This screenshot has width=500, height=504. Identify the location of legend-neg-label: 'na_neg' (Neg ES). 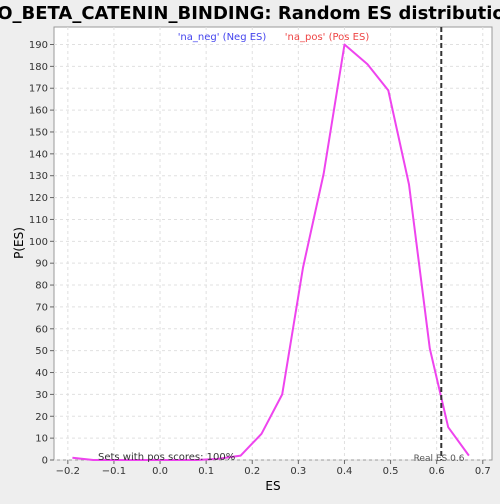
(222, 37).